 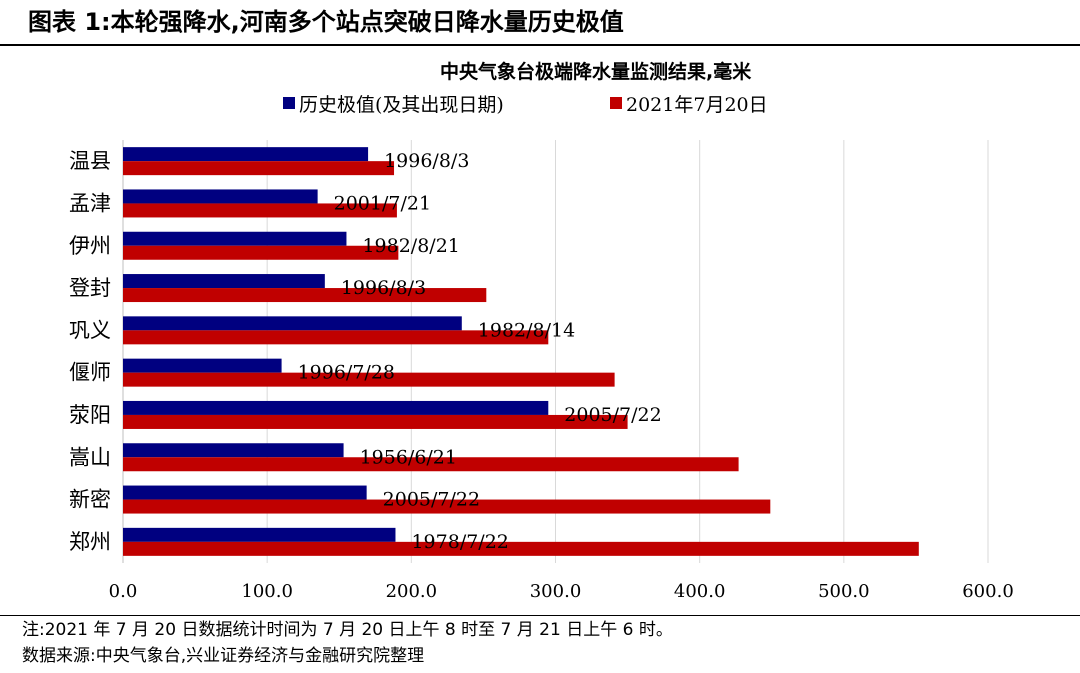 What do you see at coordinates (844, 591) in the screenshot?
I see `x-tick-label: 500.0` at bounding box center [844, 591].